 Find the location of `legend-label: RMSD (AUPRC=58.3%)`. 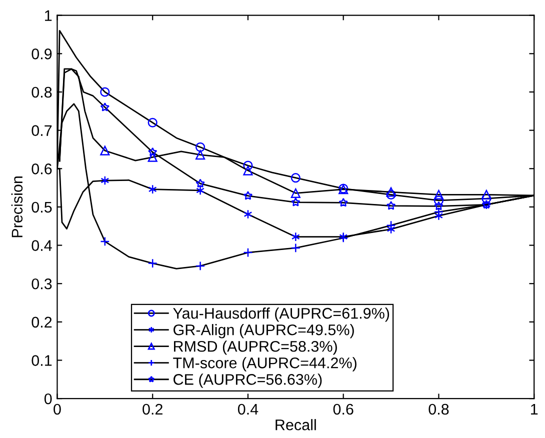

legend-label: RMSD (AUPRC=58.3%) is located at coordinates (255, 347).